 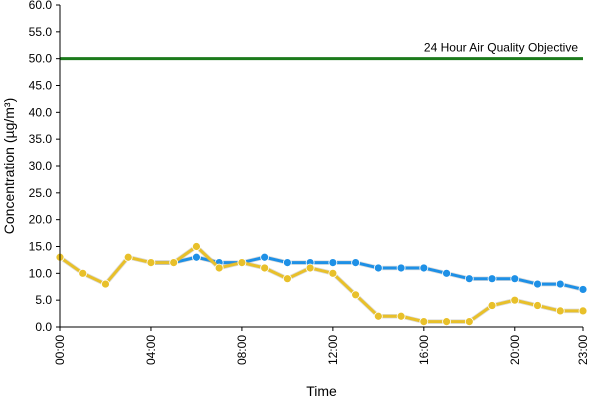 I want to click on y-tick-label: 15.0, so click(x=41, y=247).